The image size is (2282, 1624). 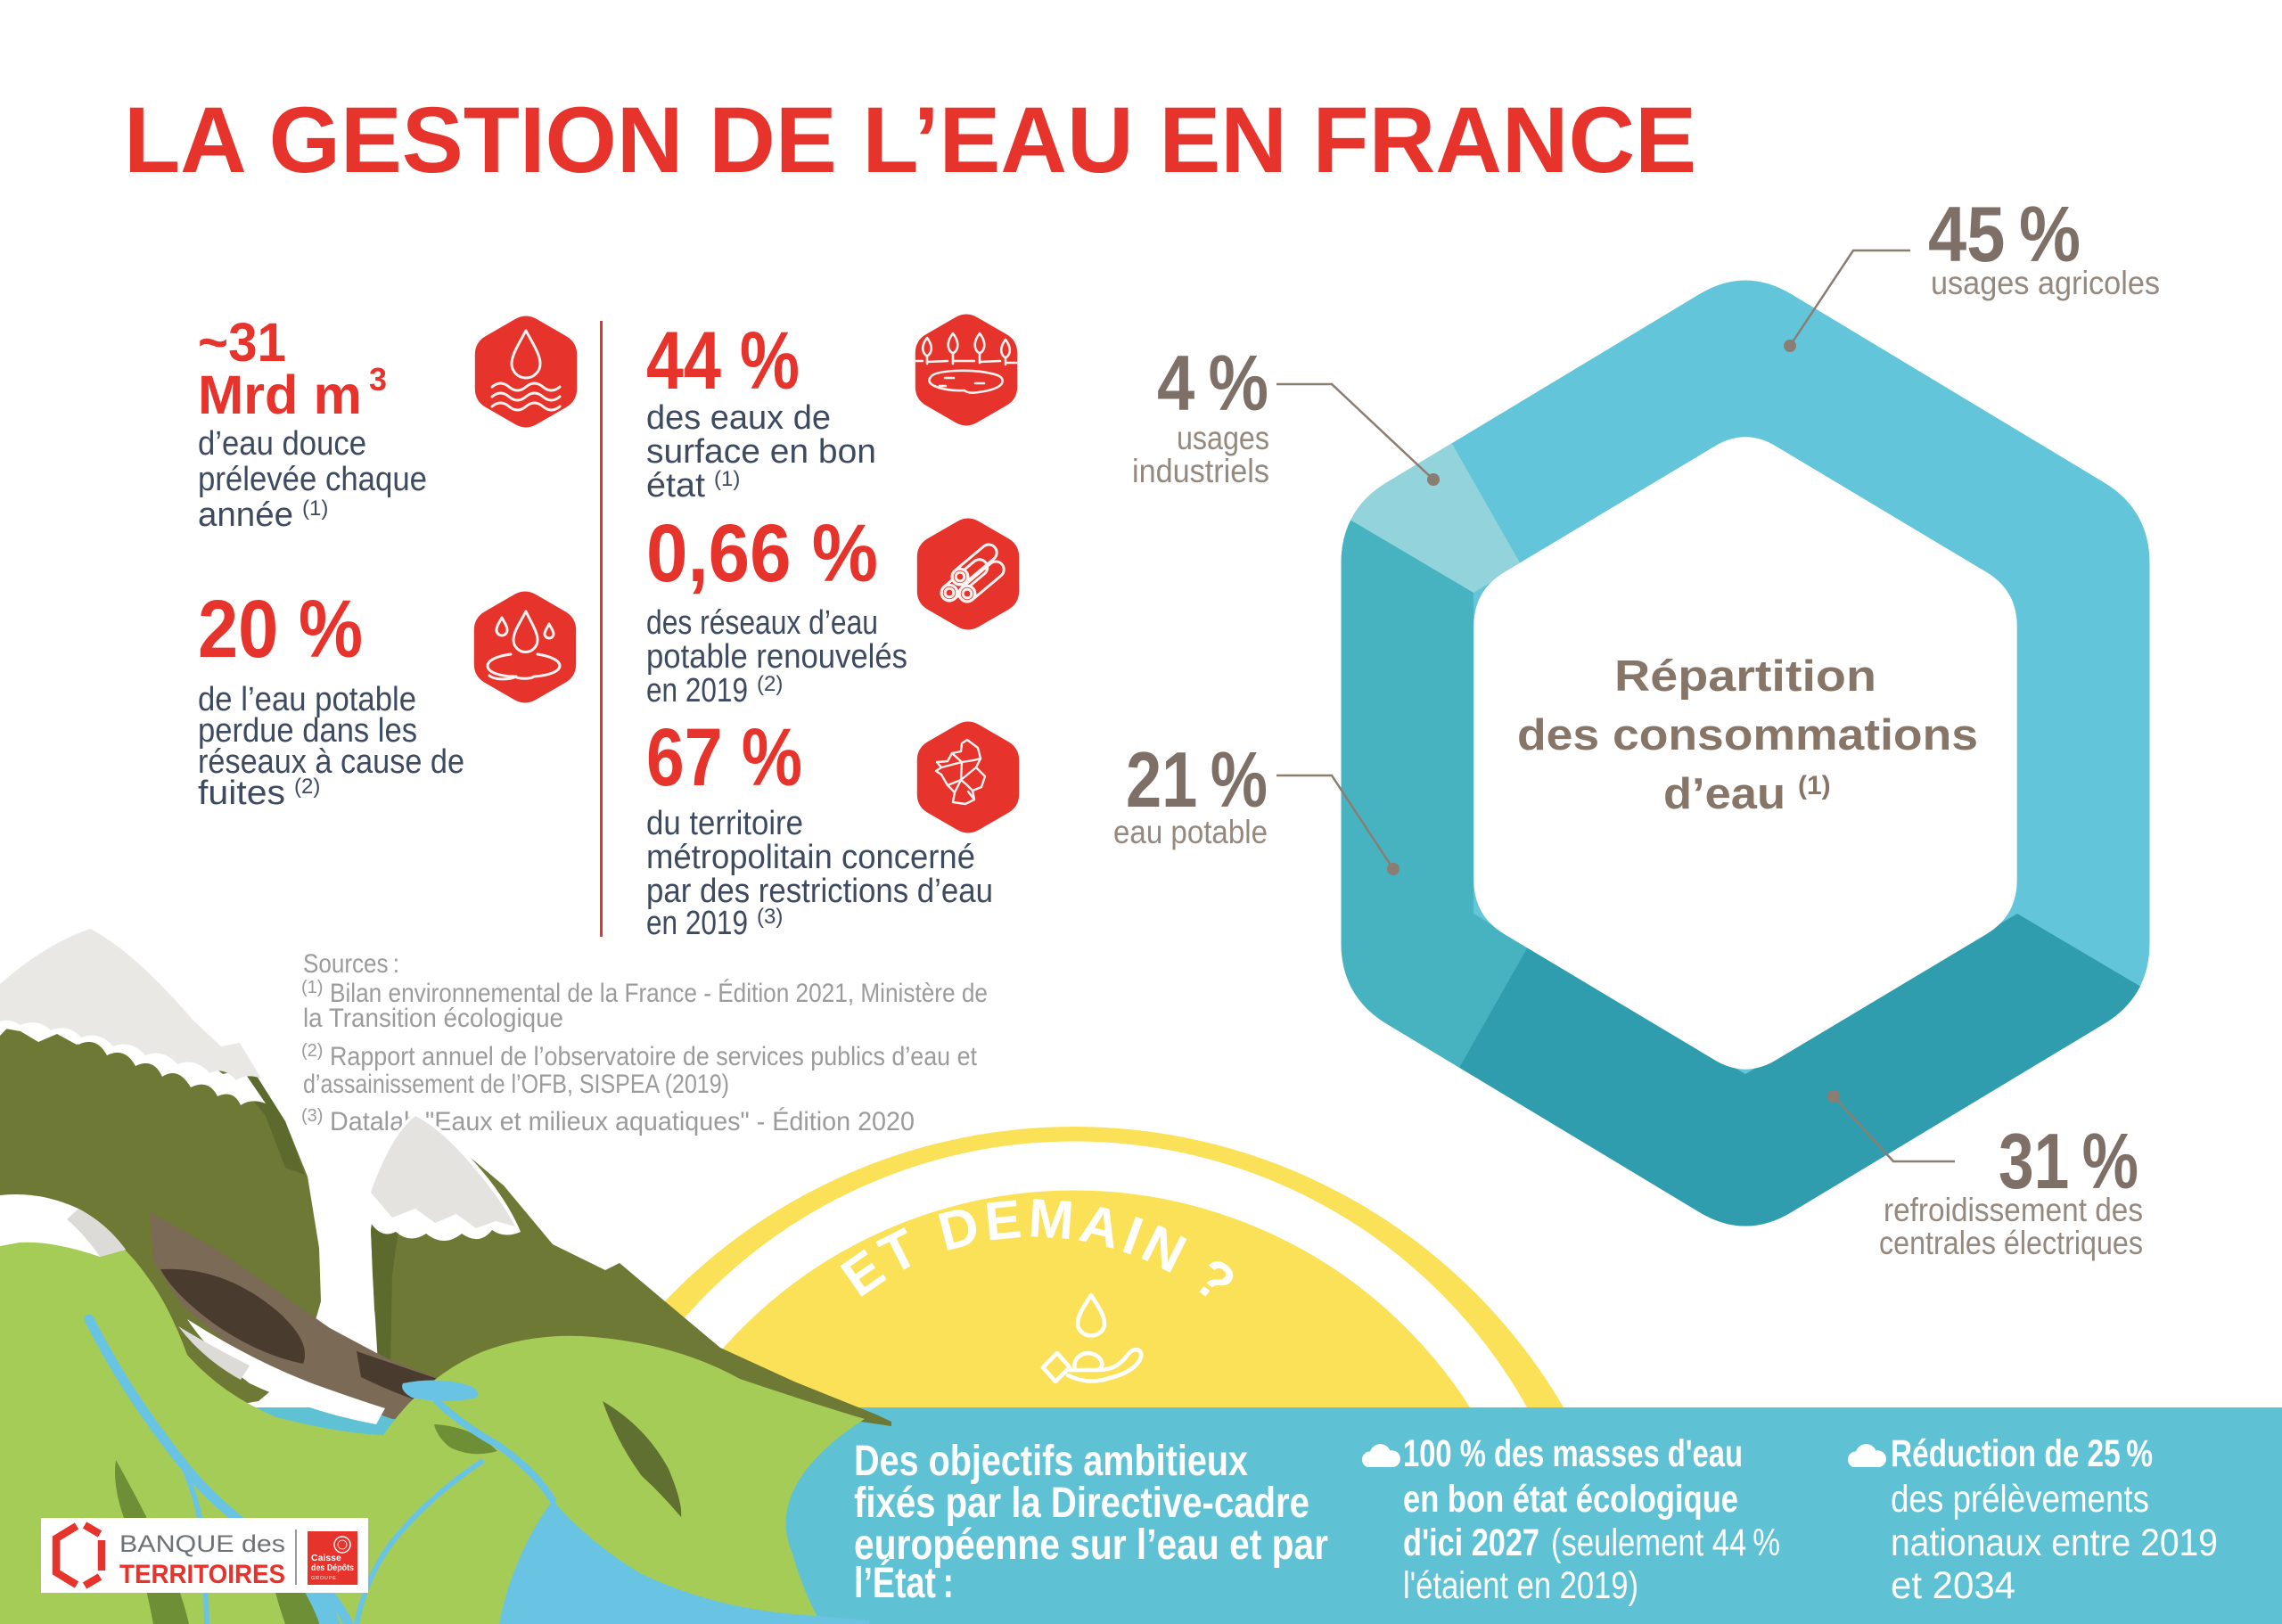 What do you see at coordinates (312, 479) in the screenshot?
I see `svg-text: prélevée chaque` at bounding box center [312, 479].